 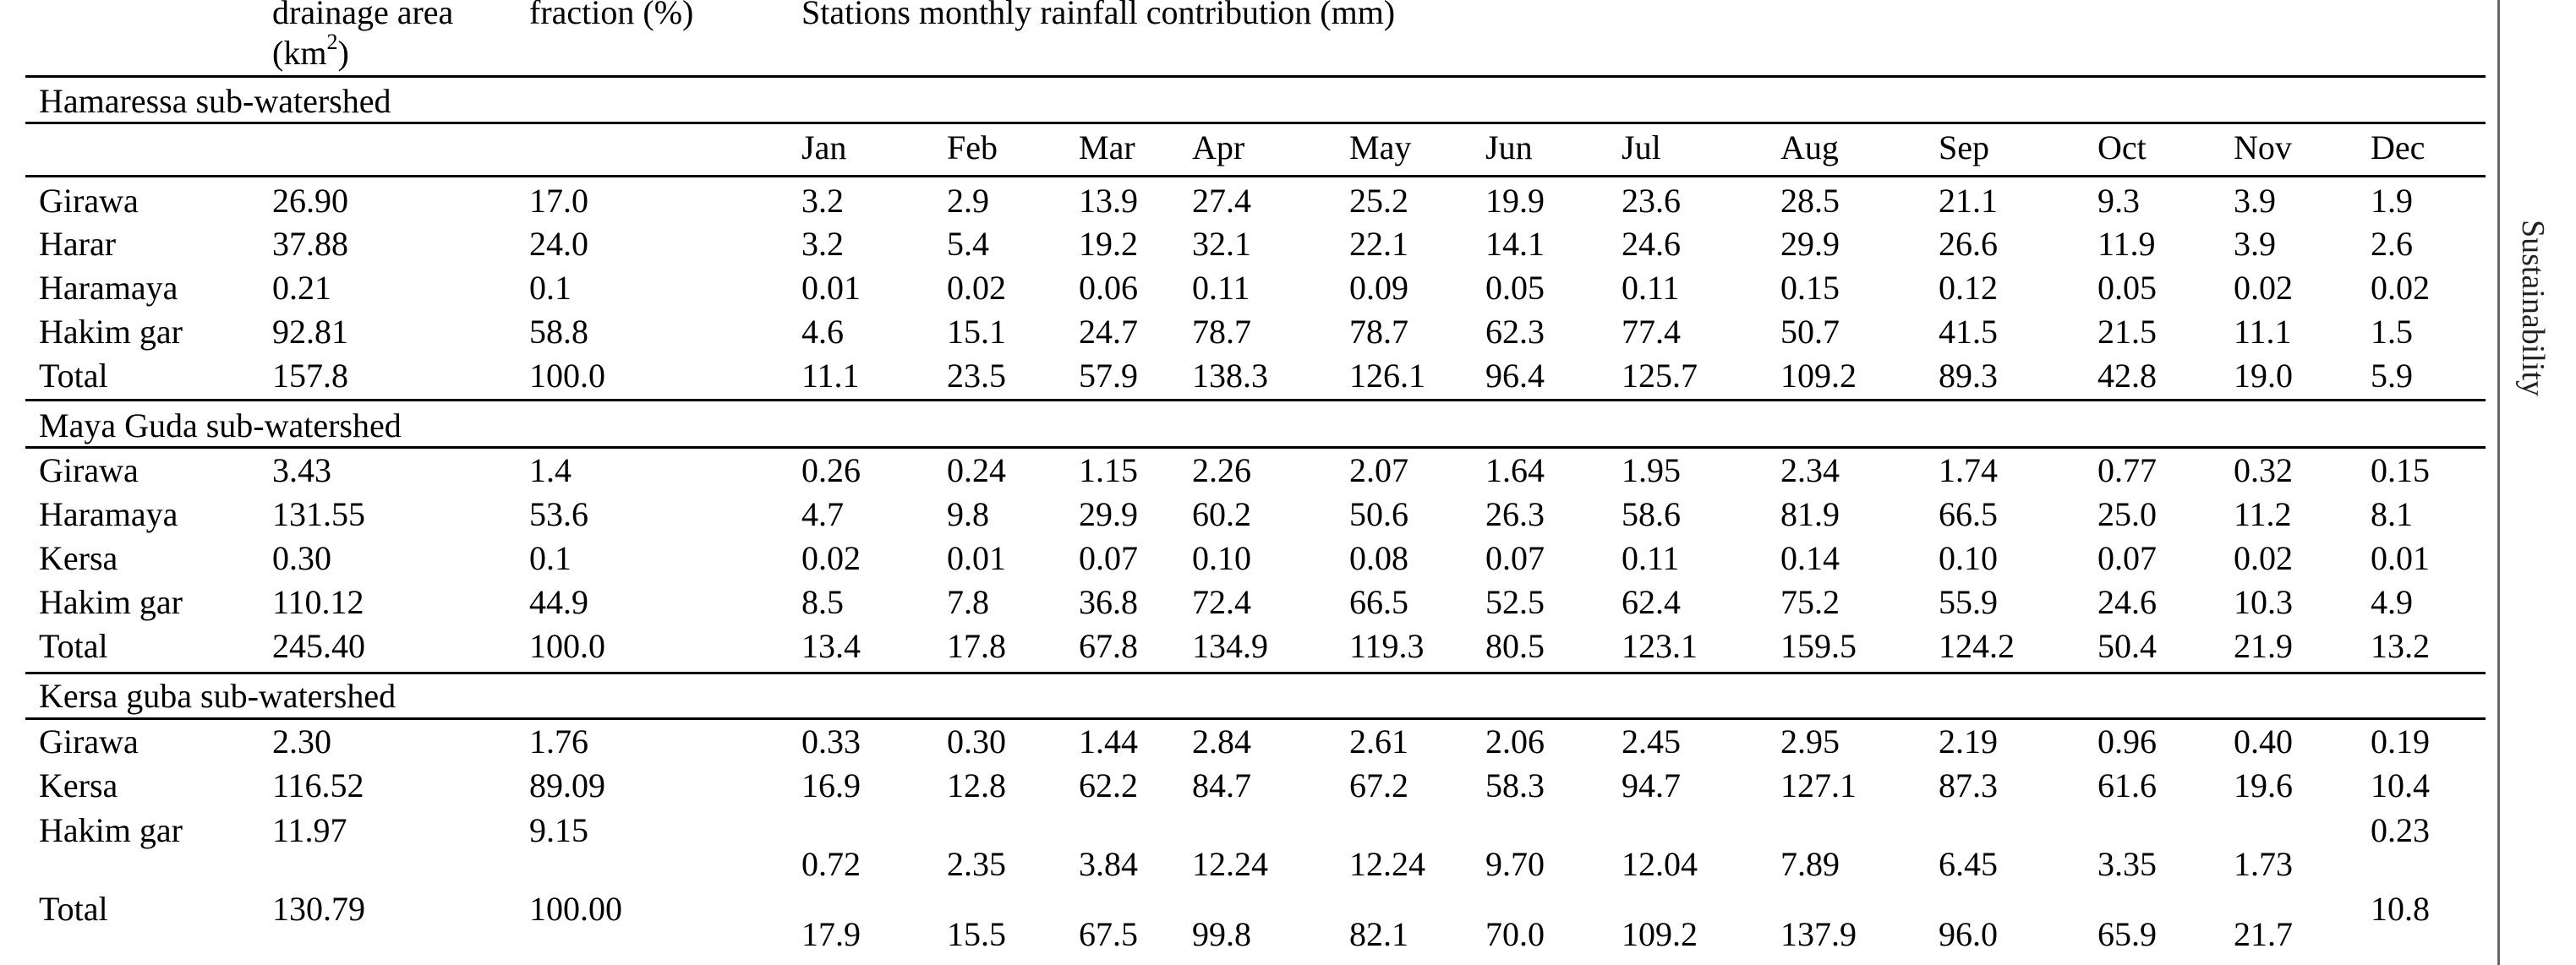 I want to click on rainfall-cell: 9.8, so click(x=968, y=514).